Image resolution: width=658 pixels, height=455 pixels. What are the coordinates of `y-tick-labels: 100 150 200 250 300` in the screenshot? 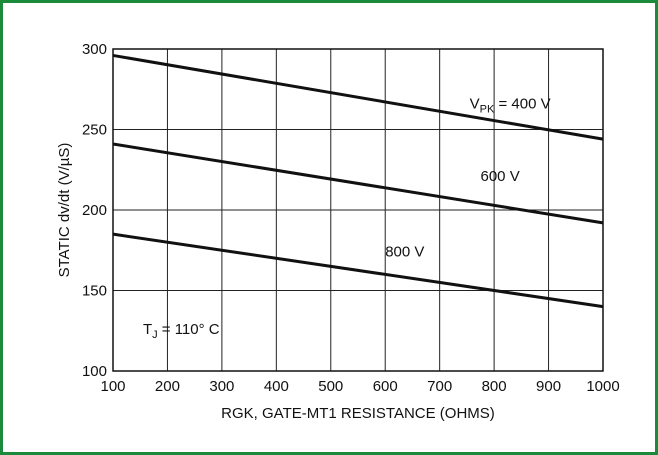 It's located at (94, 210).